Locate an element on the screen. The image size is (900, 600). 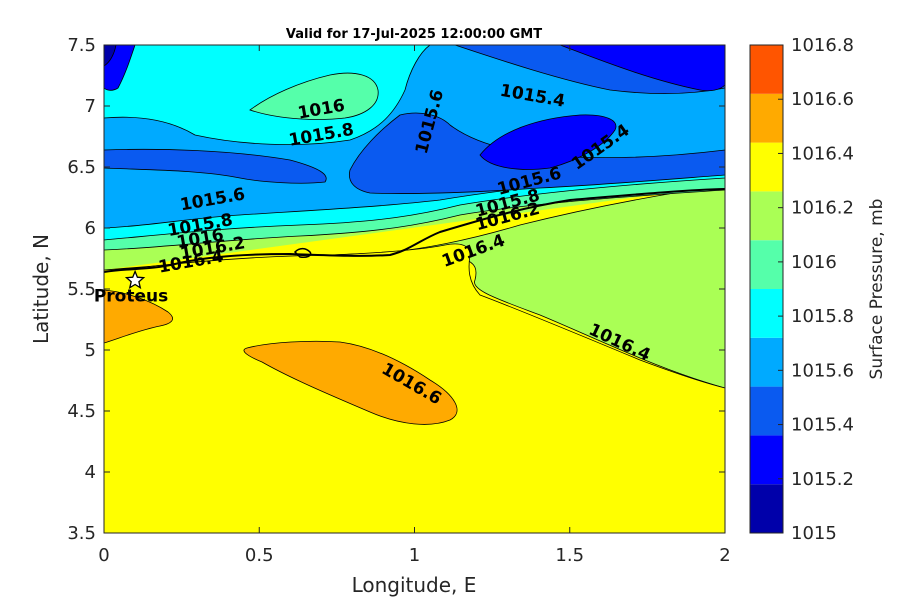
station-label: Proteus is located at coordinates (131, 296).